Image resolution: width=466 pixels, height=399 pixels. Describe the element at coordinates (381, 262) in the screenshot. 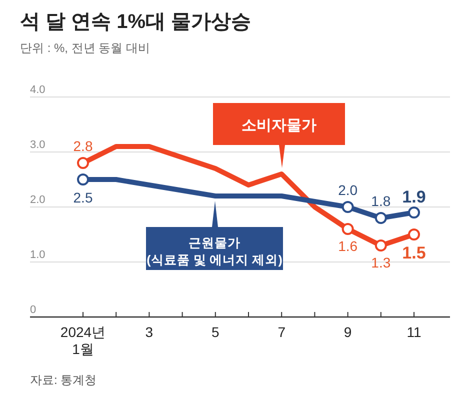

I see `data-label: 1.3` at that location.